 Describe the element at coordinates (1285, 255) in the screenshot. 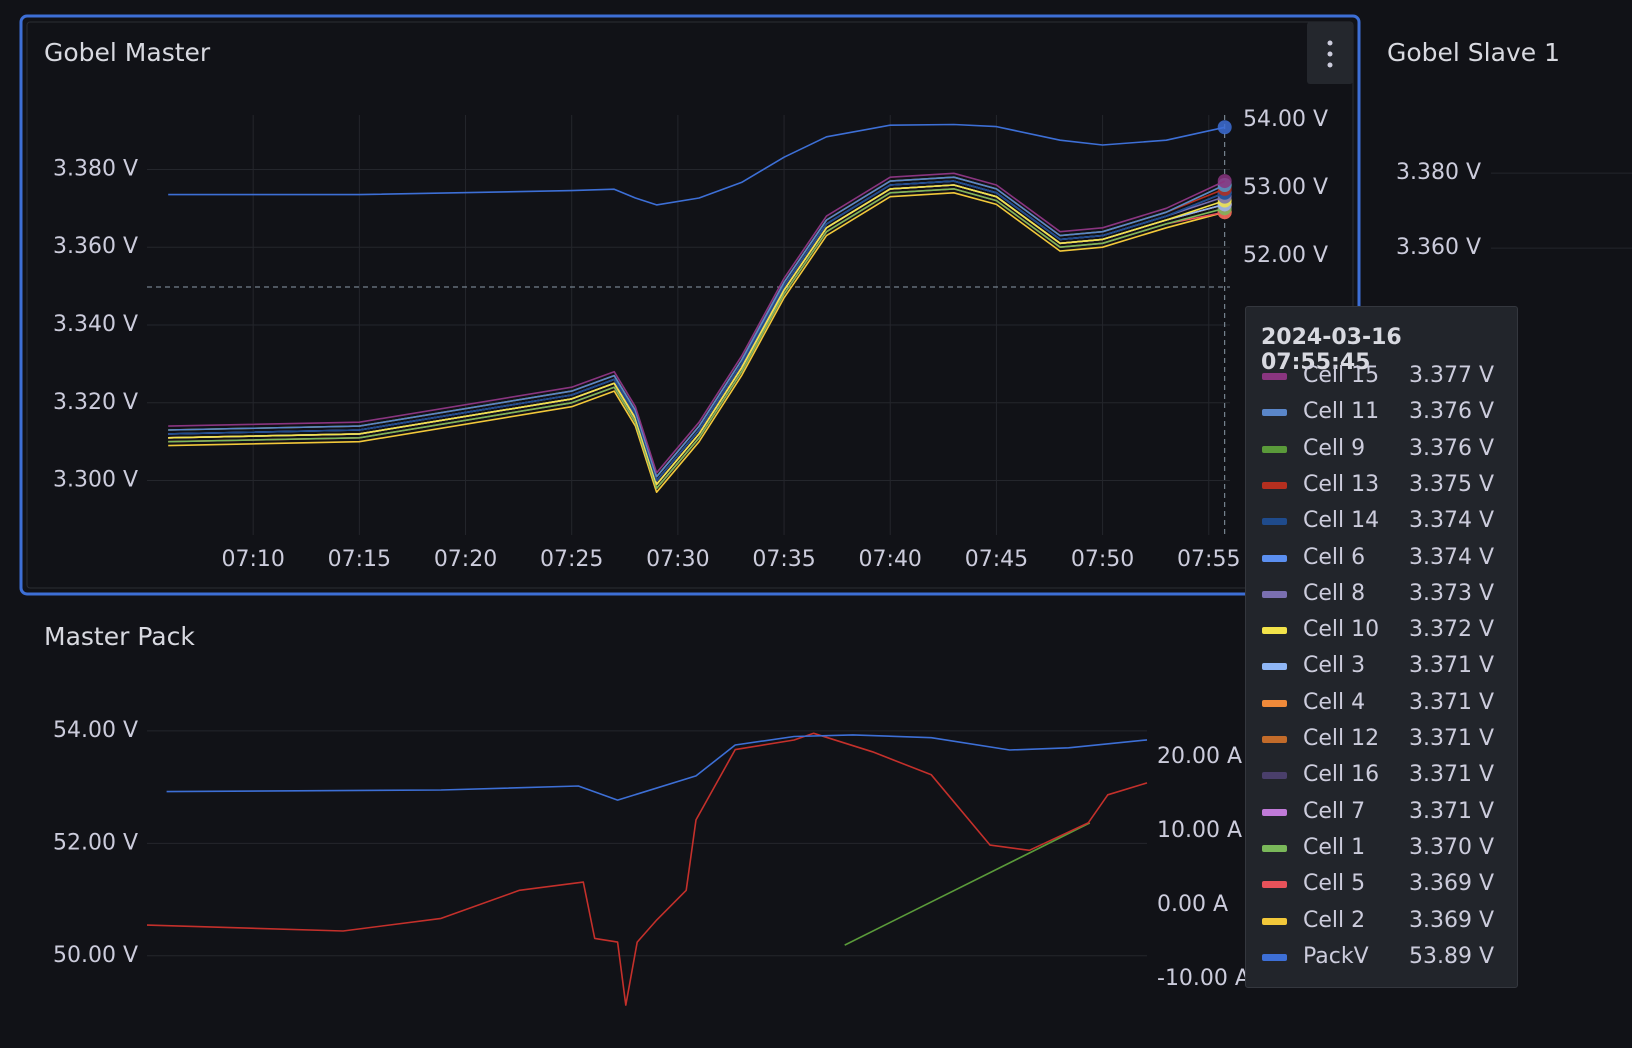

I see `y2-tick-label: 52.00 V` at that location.